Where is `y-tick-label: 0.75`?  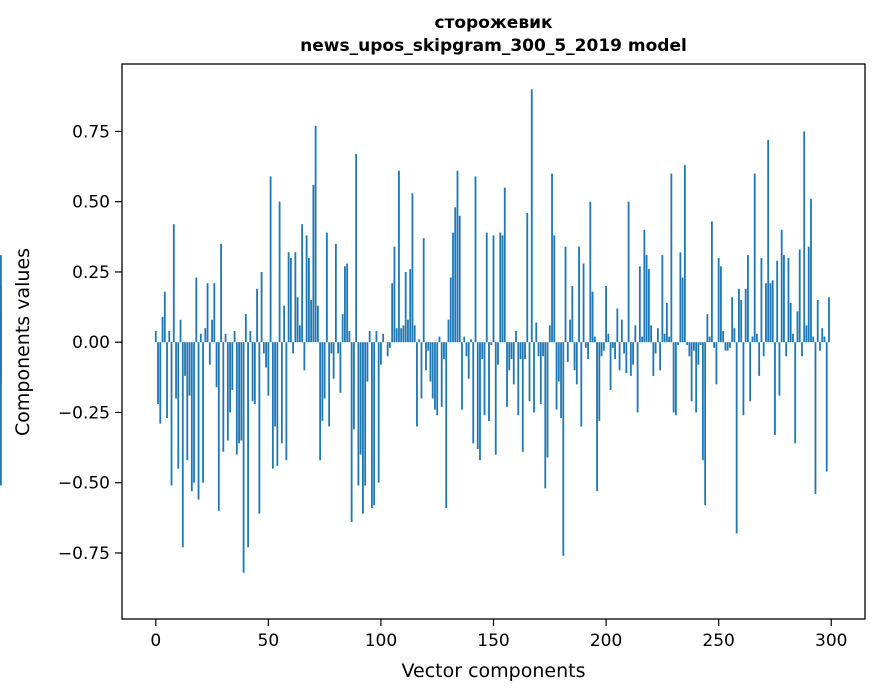
y-tick-label: 0.75 is located at coordinates (91, 132).